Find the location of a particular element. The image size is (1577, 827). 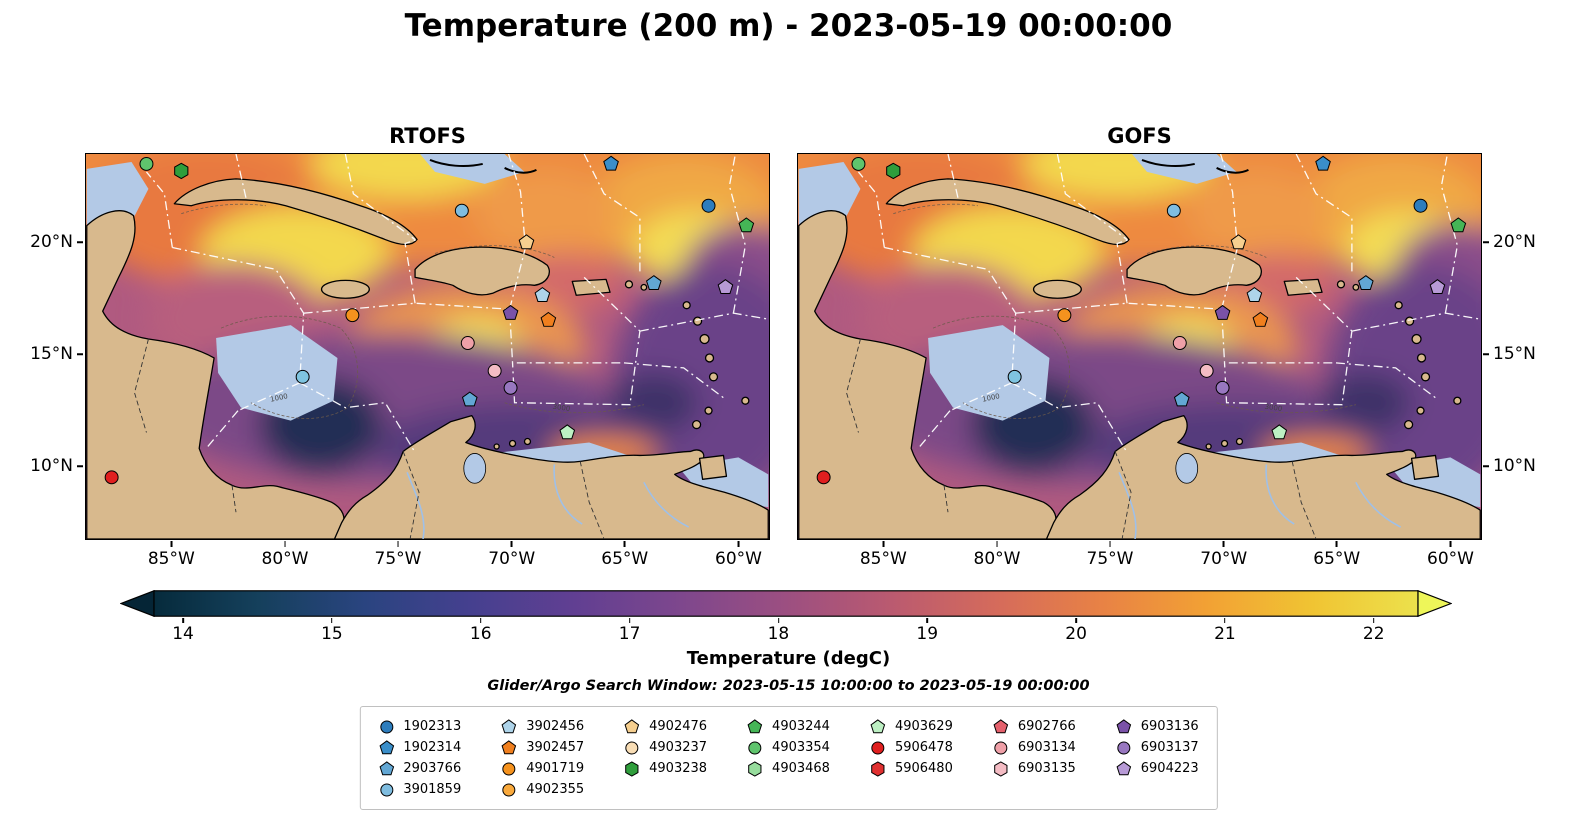

legend-item-5906478: 5906478 is located at coordinates (911, 747).